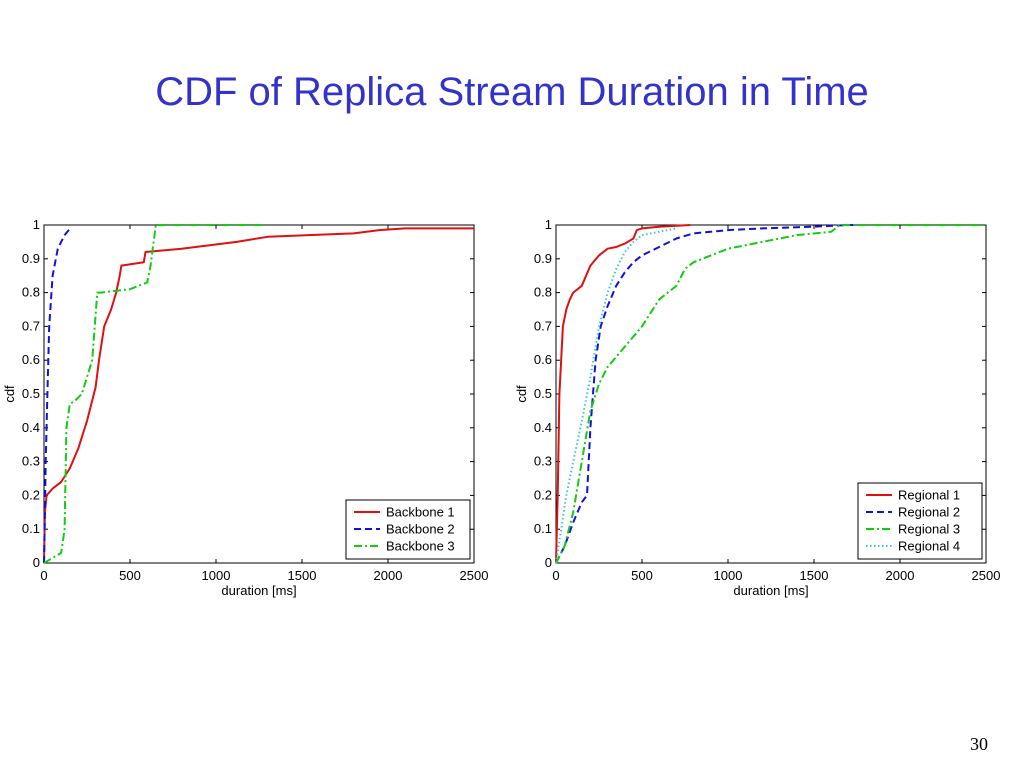  What do you see at coordinates (929, 512) in the screenshot?
I see `legend-label: Regional 2` at bounding box center [929, 512].